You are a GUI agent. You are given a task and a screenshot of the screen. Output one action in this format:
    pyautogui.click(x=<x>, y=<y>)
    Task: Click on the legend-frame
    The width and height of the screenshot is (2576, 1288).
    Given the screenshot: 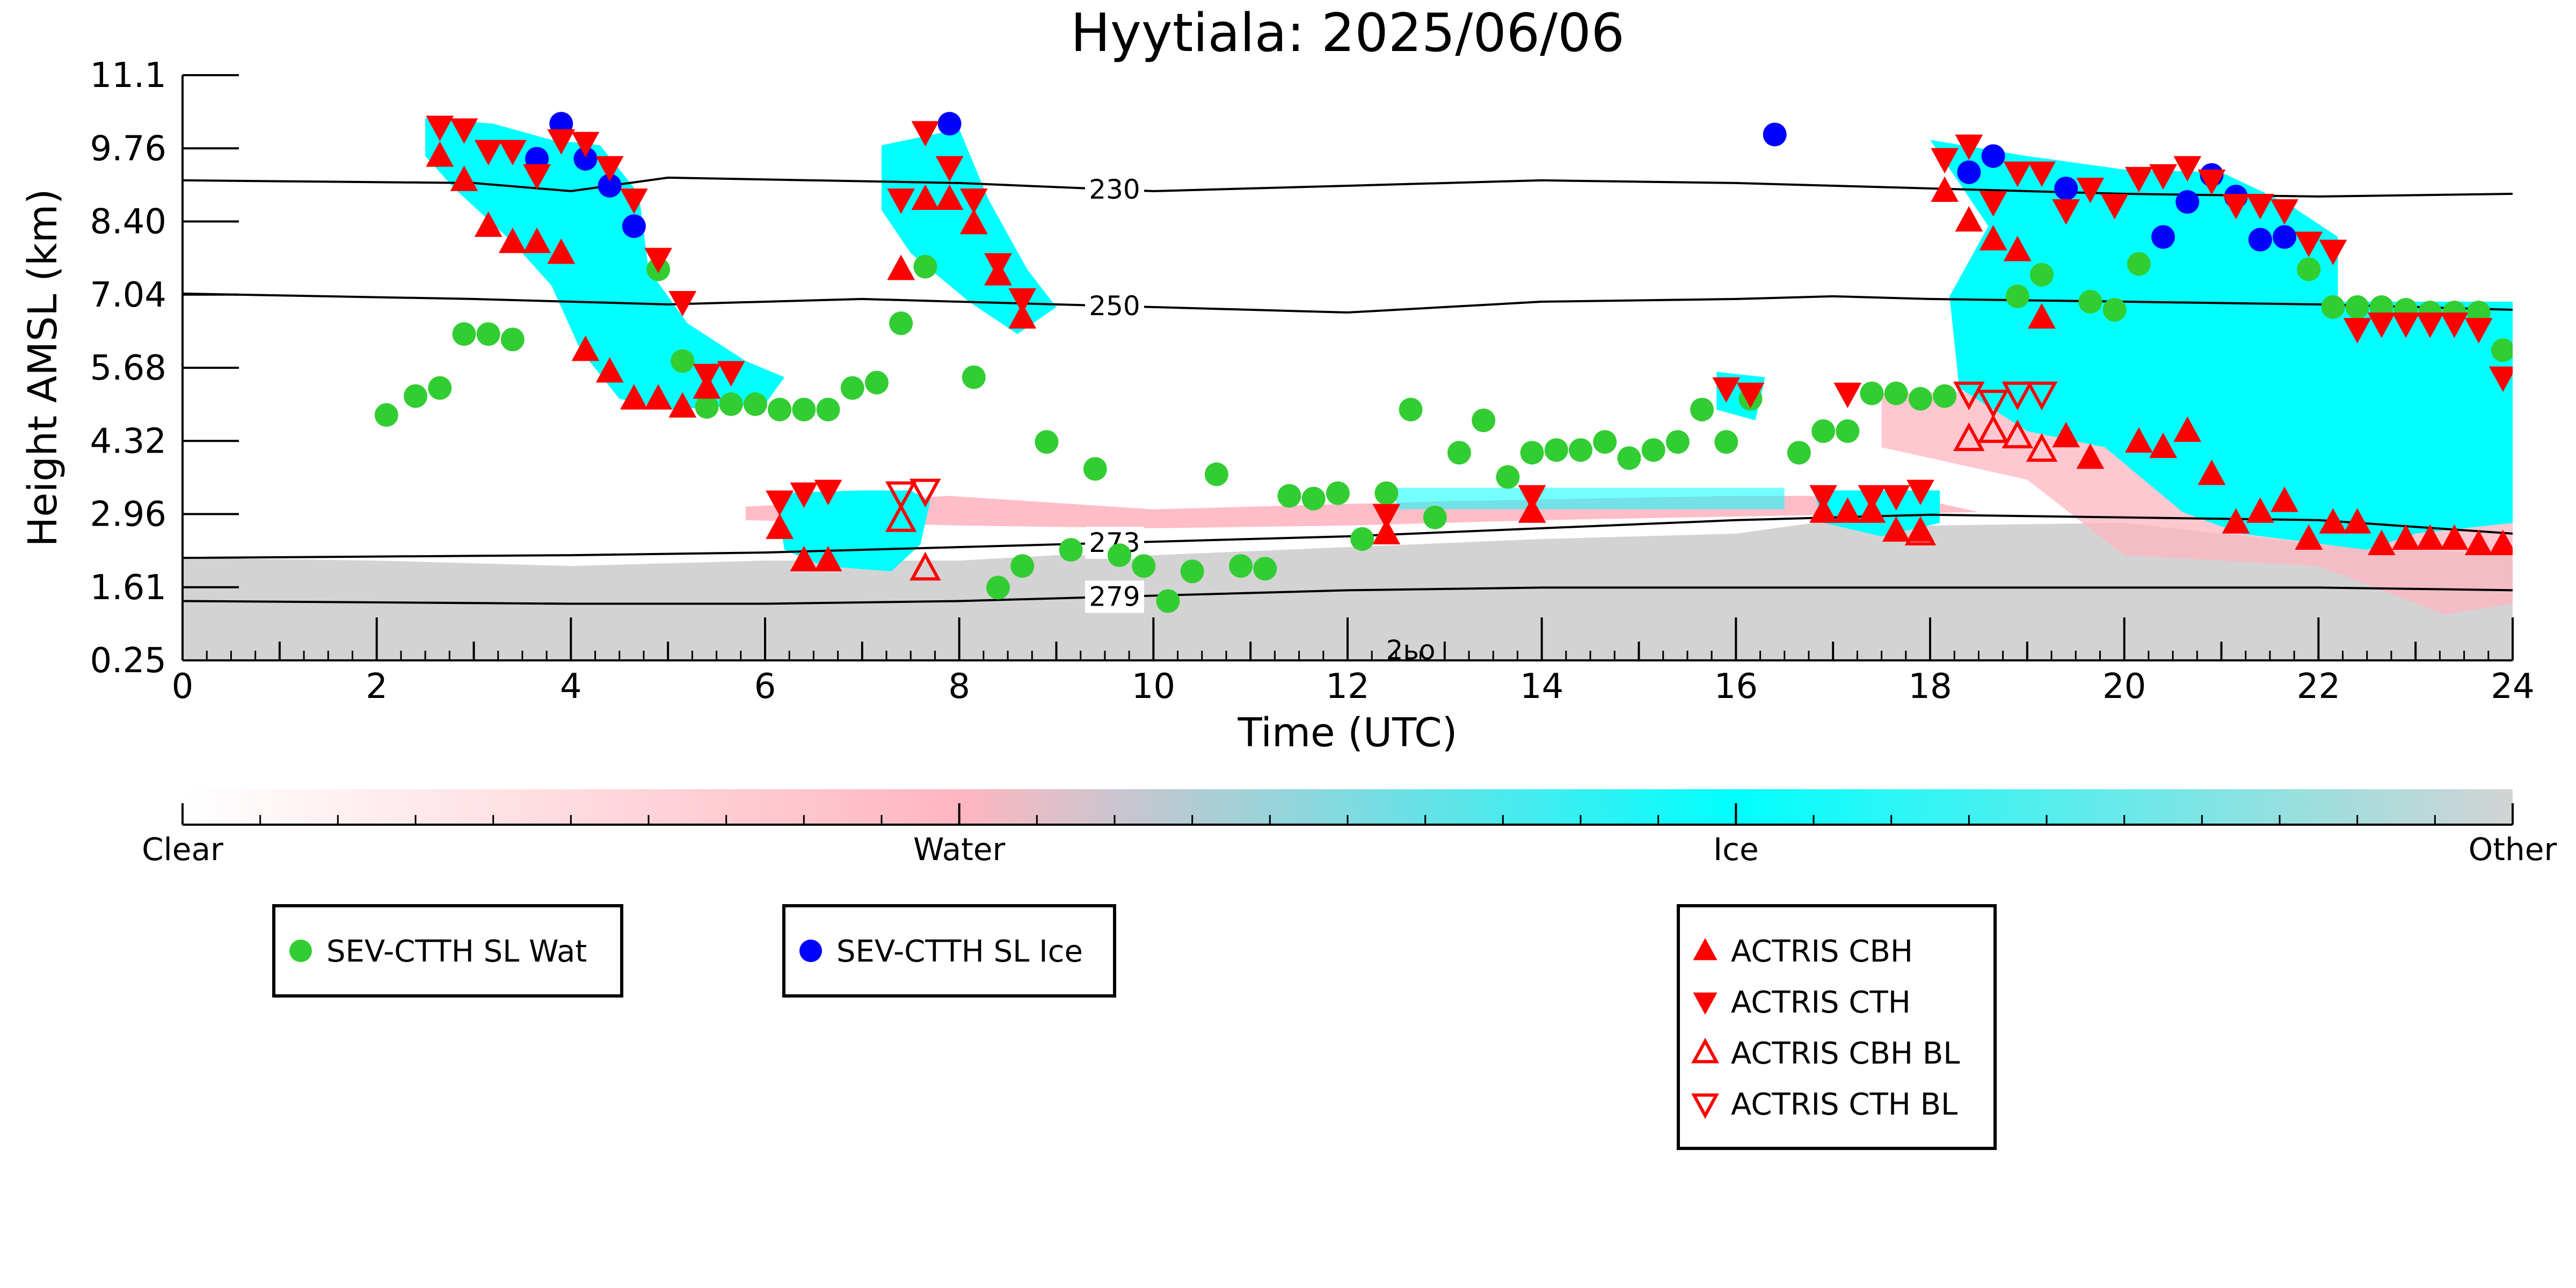 What is the action you would take?
    pyautogui.click(x=949, y=951)
    